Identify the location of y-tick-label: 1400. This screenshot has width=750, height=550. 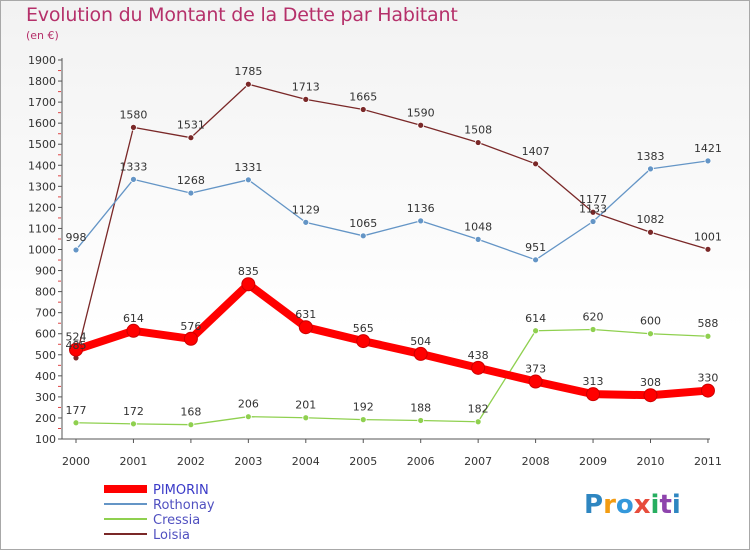
(42, 165).